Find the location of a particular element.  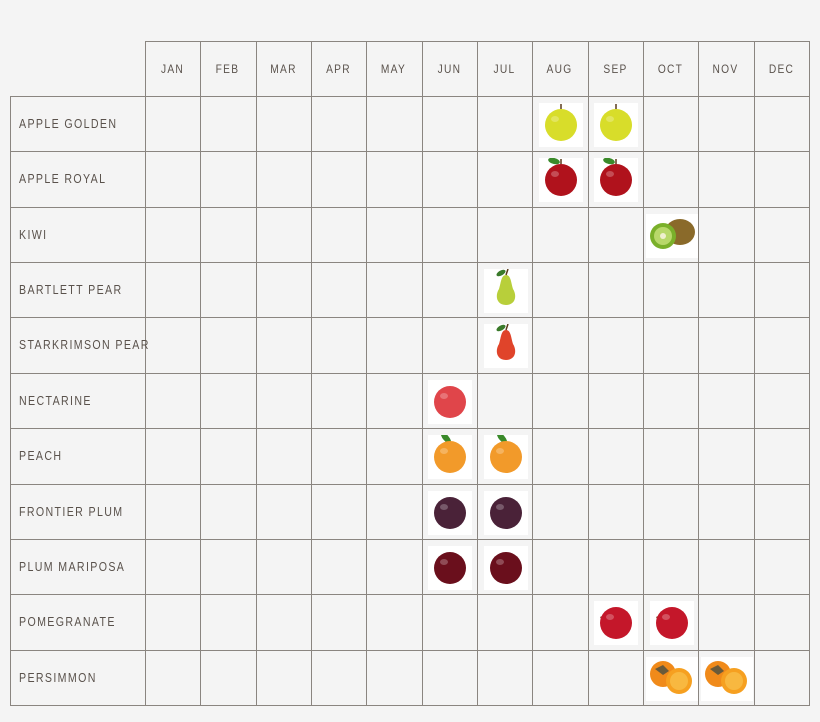

row-label: APPLE GOLDEN is located at coordinates (68, 123).